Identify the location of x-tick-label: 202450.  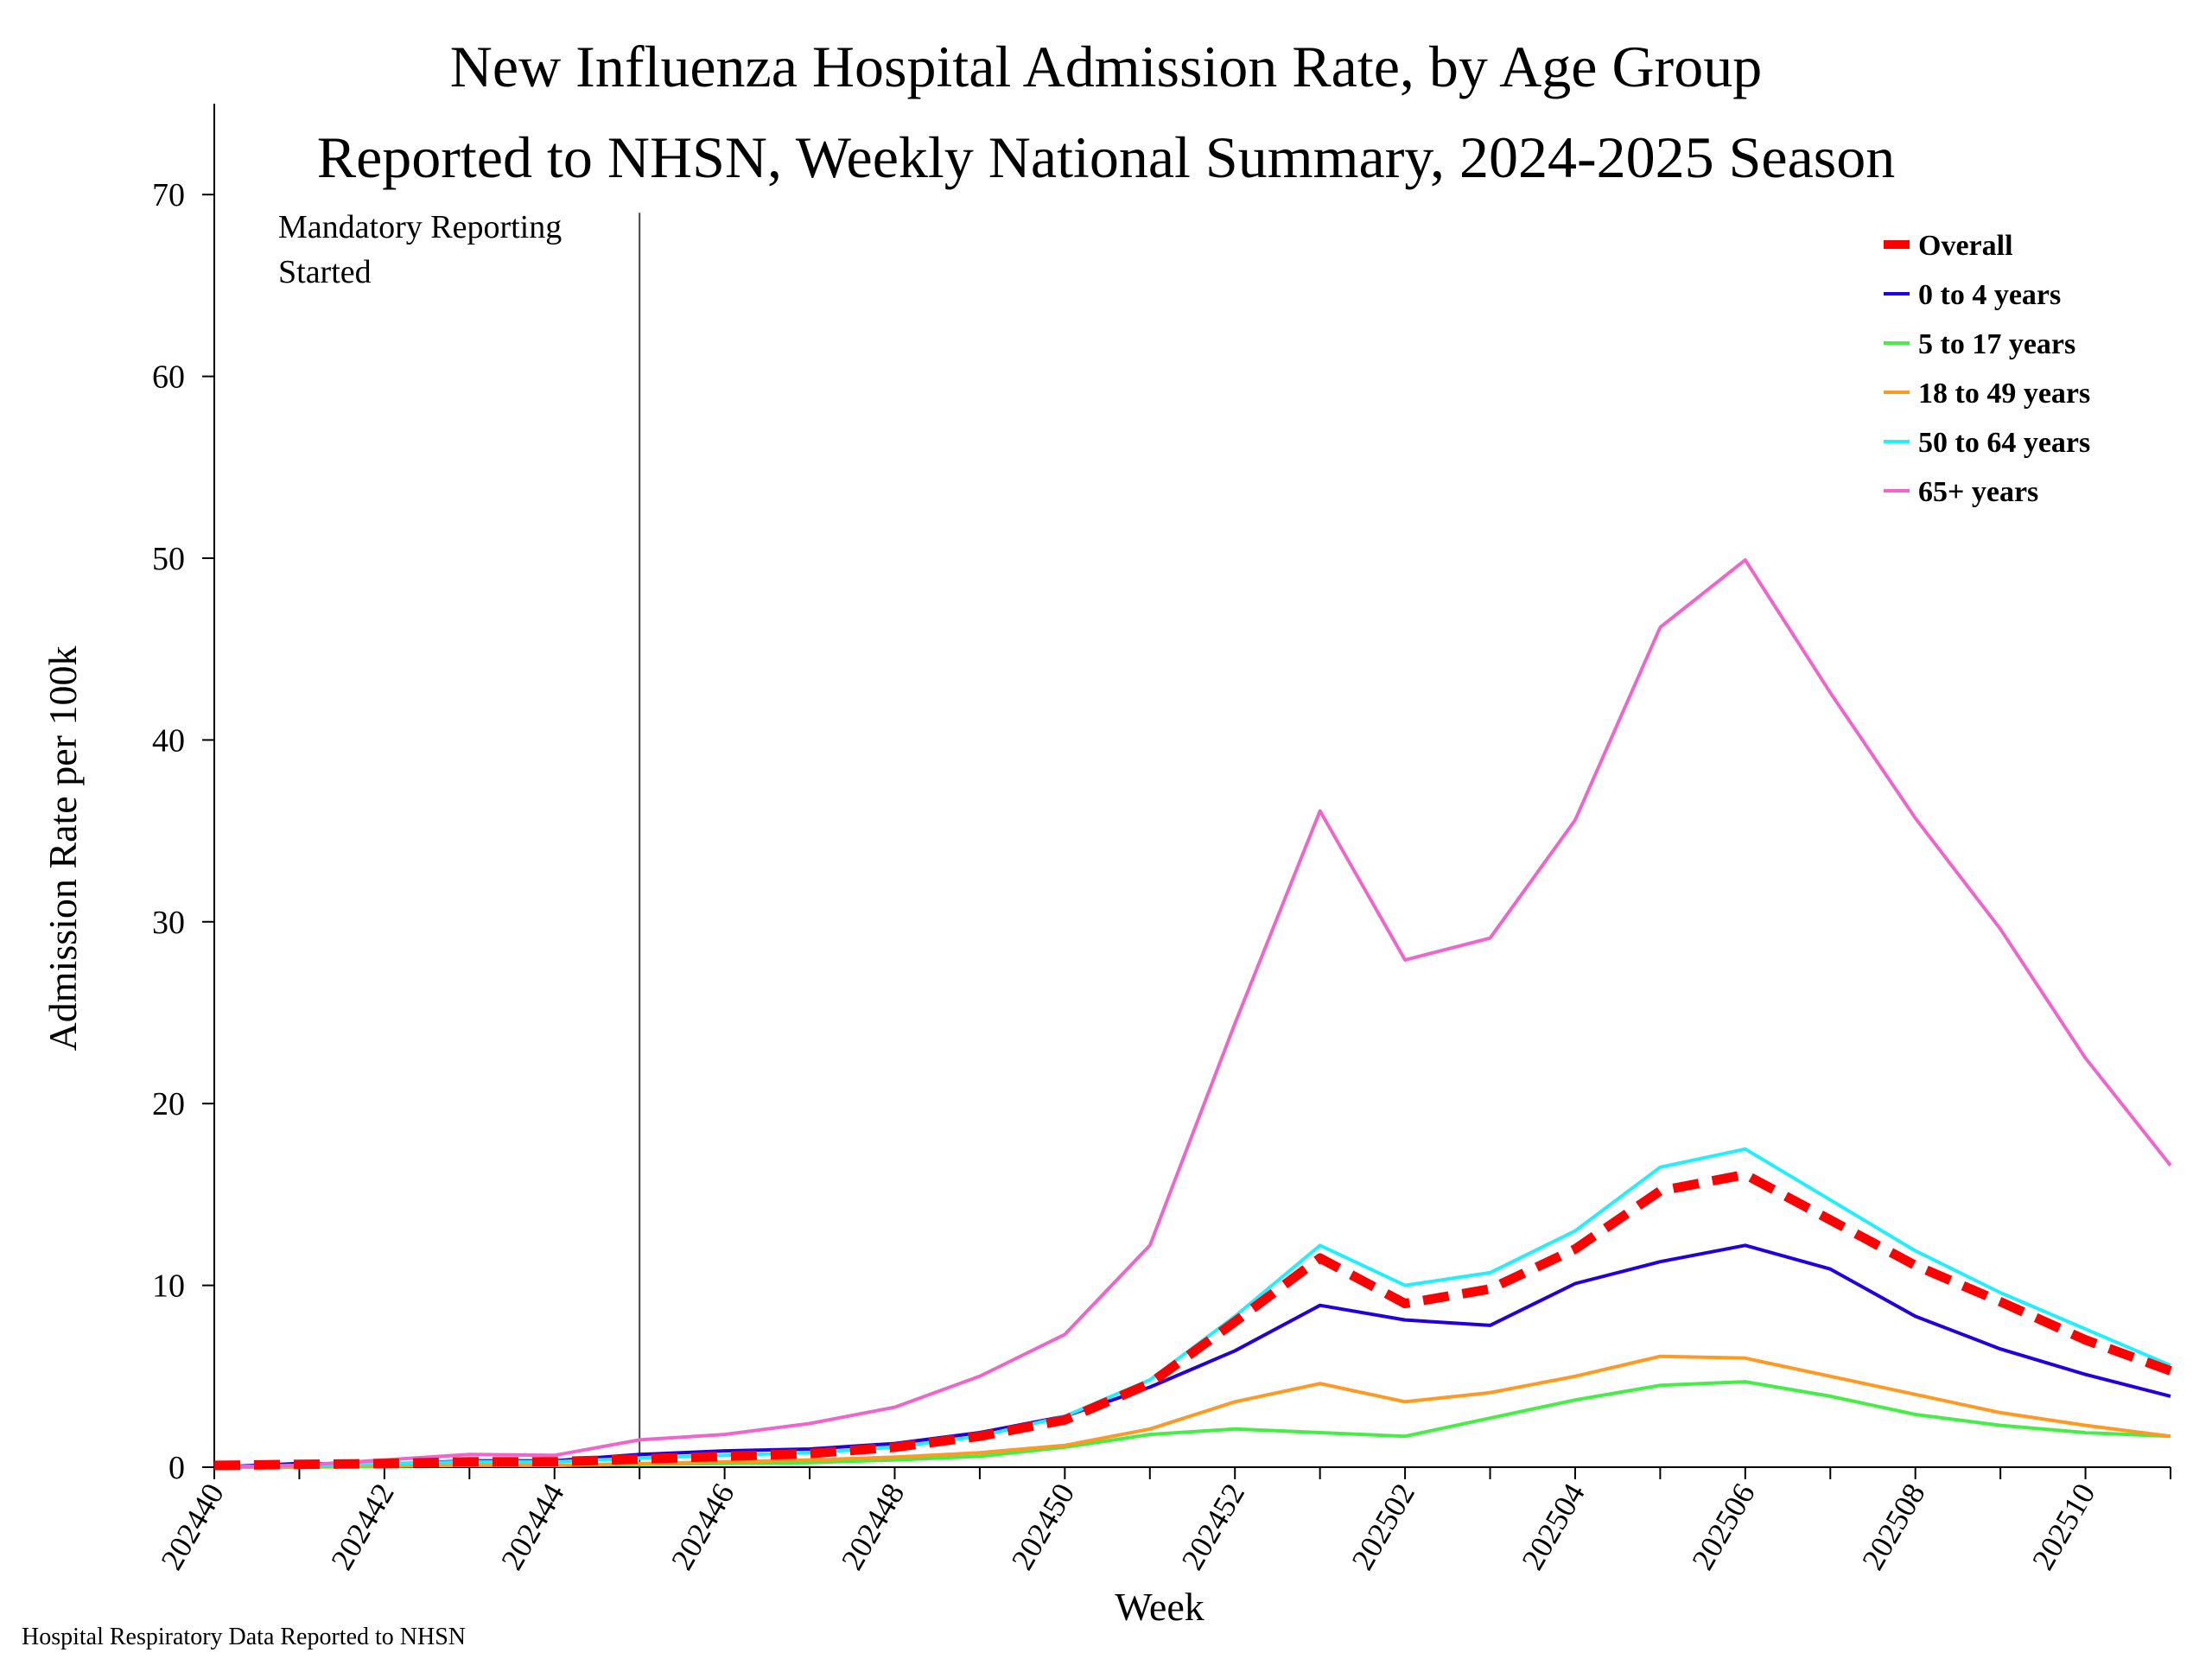
(1043, 1527).